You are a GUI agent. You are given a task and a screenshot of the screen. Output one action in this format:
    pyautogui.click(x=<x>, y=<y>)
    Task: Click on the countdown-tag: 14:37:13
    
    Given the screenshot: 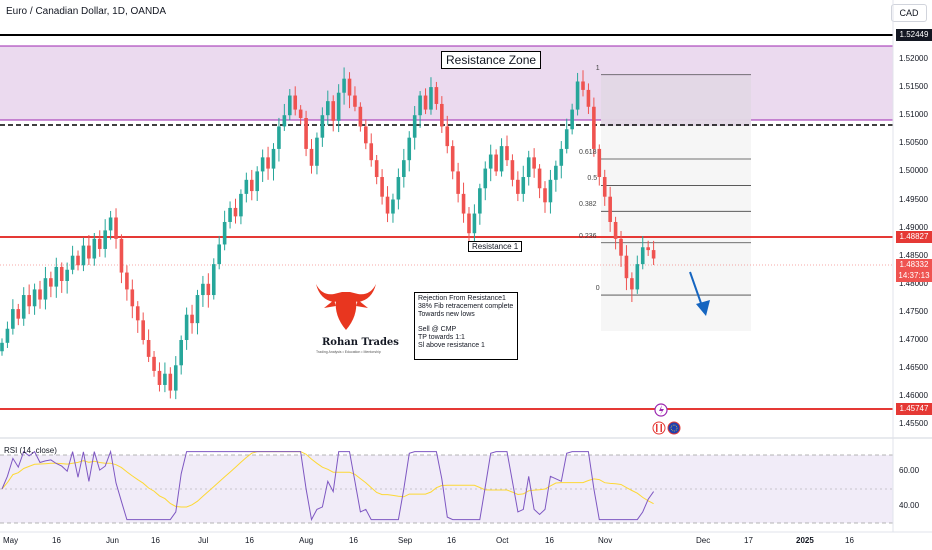 What is the action you would take?
    pyautogui.click(x=914, y=276)
    